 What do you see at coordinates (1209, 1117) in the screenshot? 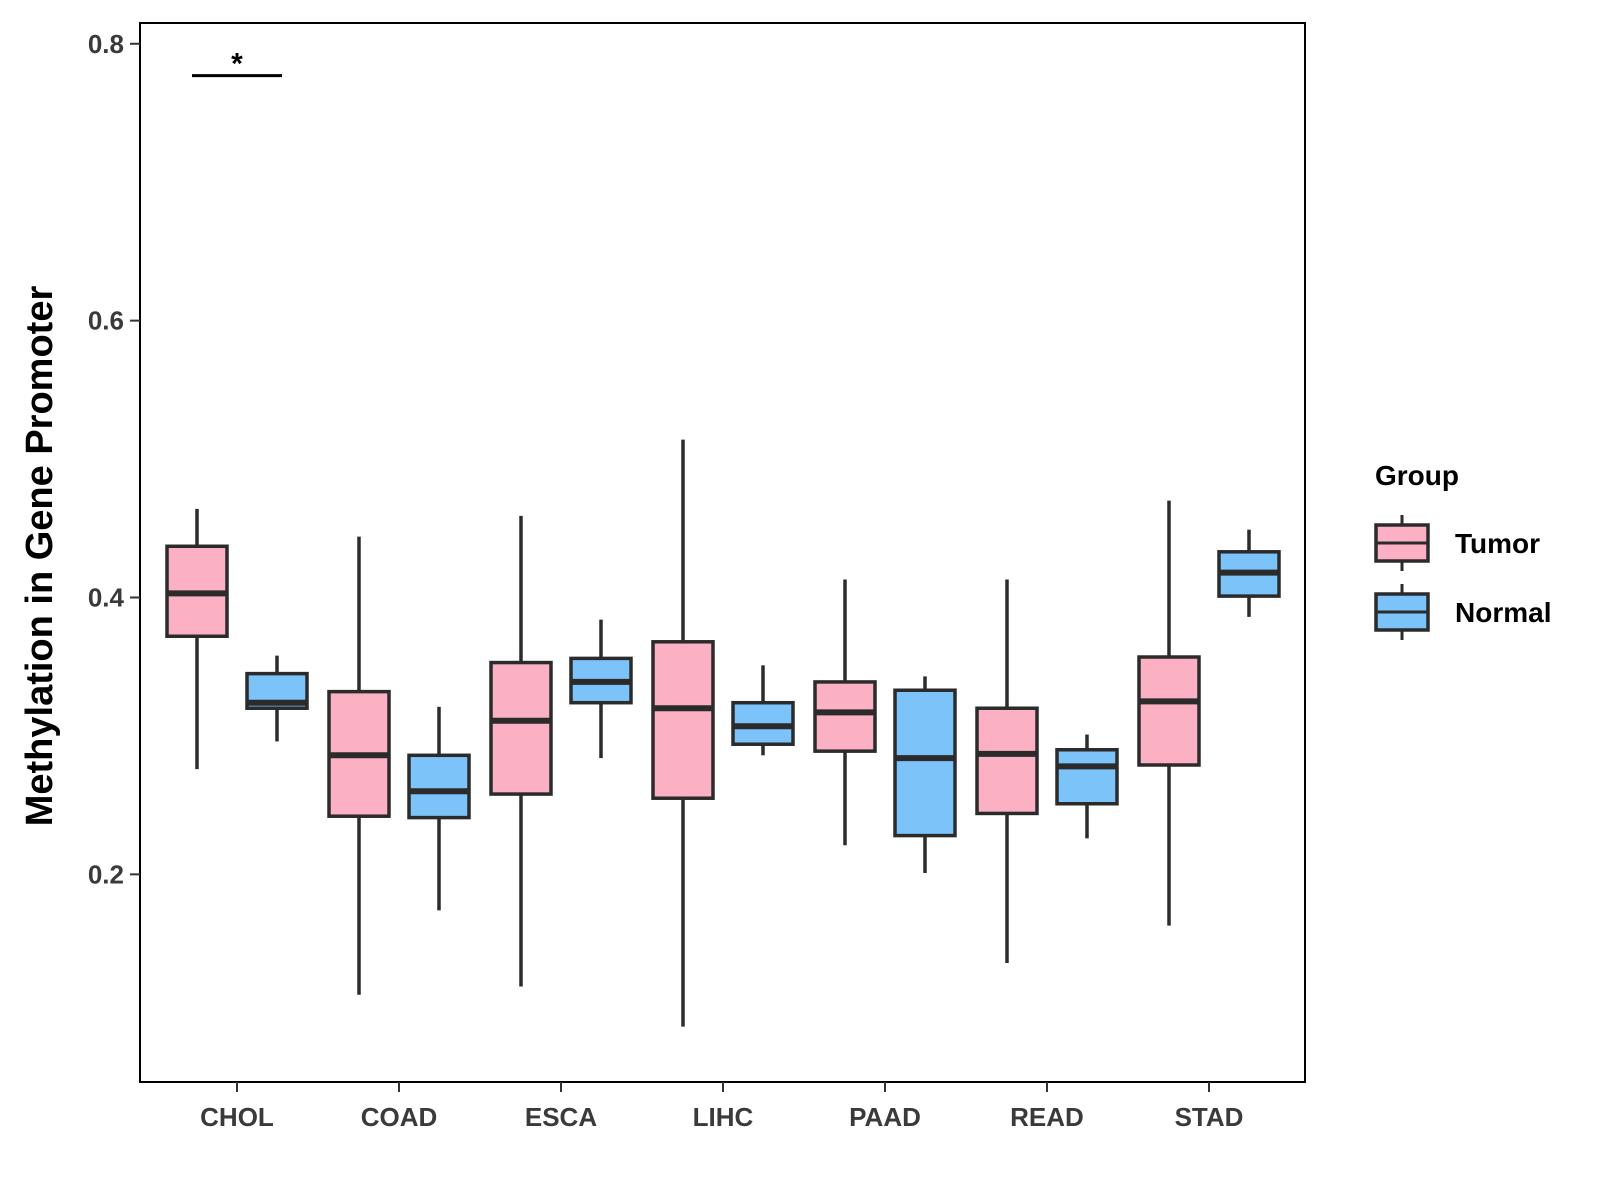
I see `x-tick-label-stad: STAD` at bounding box center [1209, 1117].